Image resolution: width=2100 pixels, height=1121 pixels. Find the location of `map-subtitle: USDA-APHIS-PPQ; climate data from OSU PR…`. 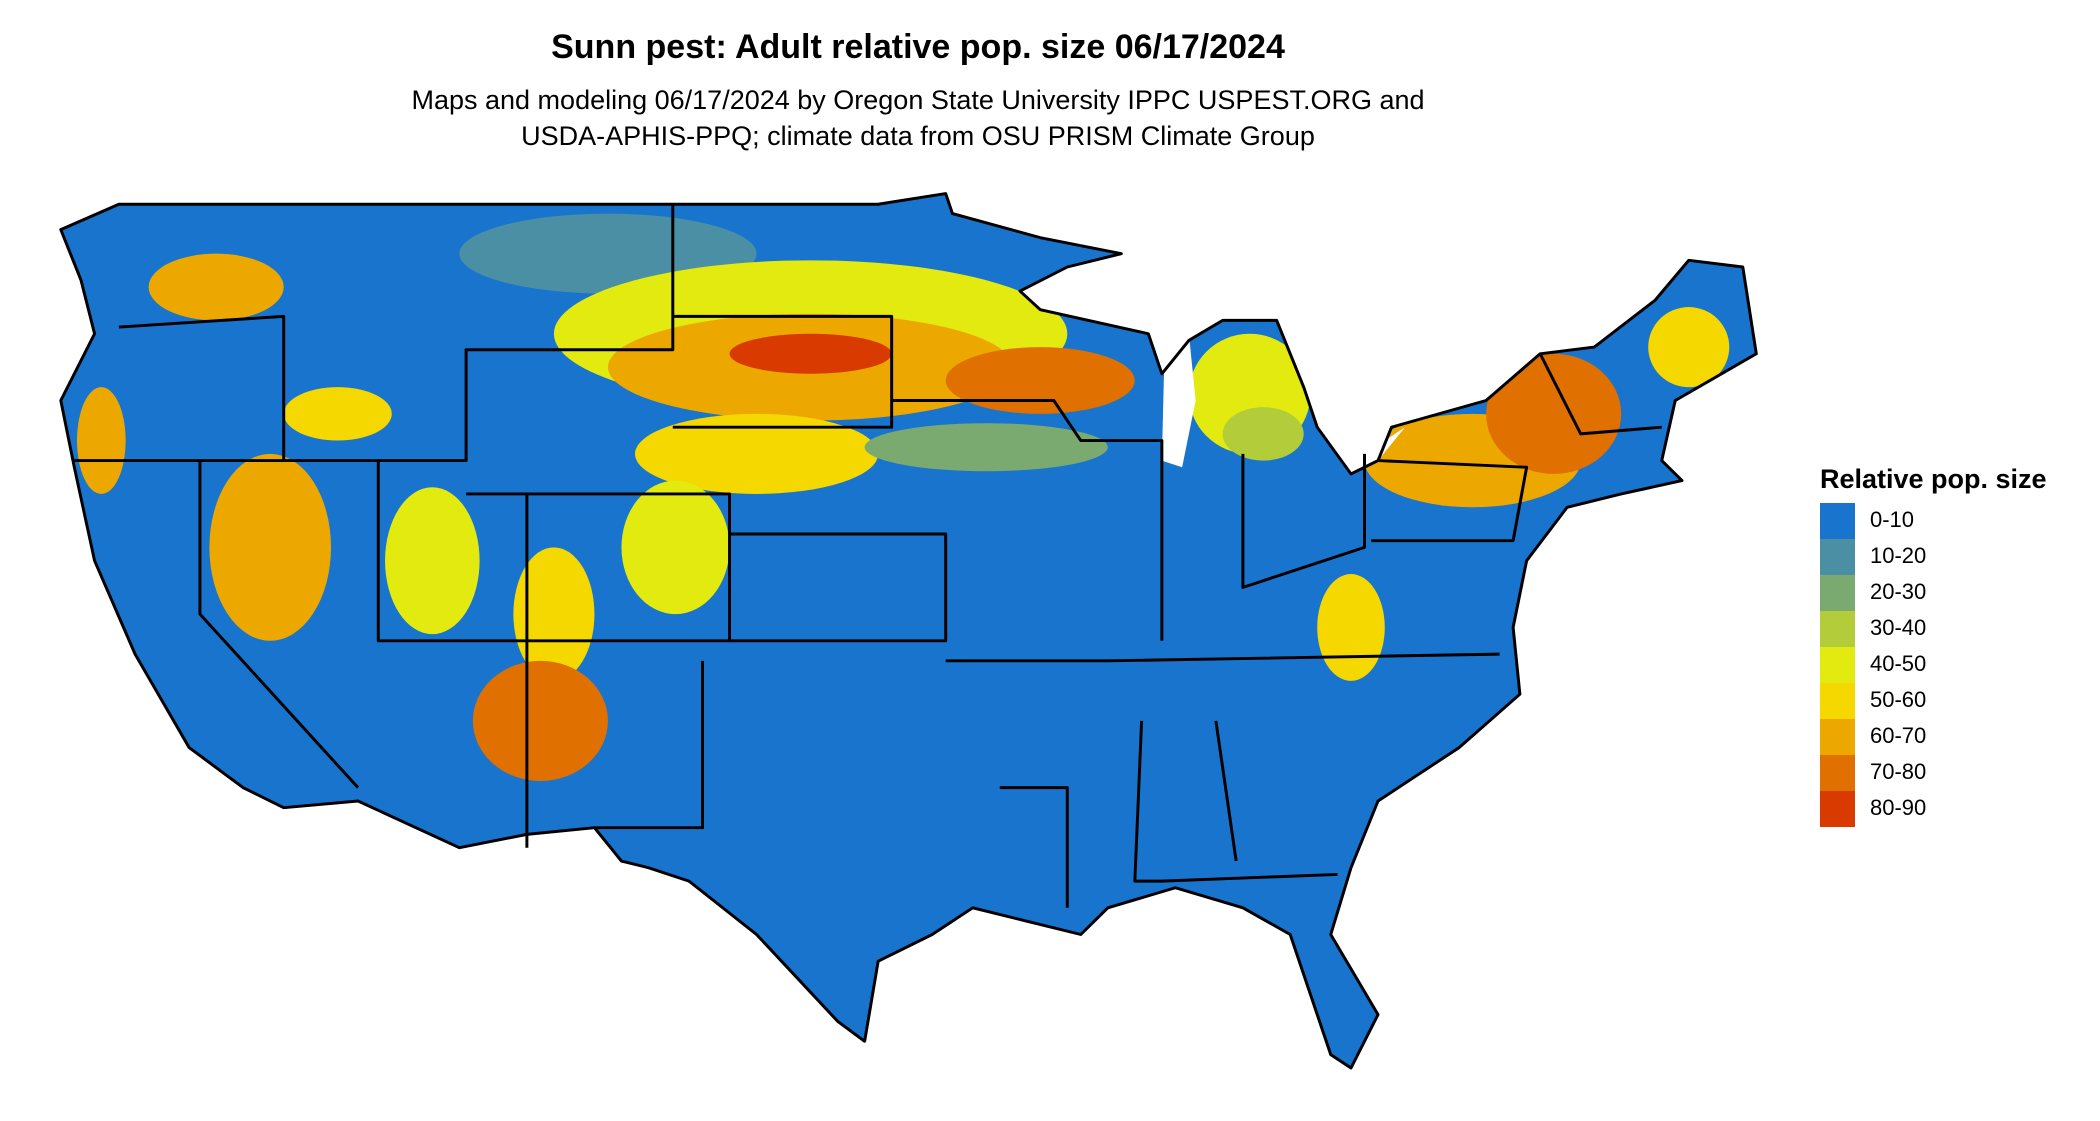

map-subtitle: USDA-APHIS-PPQ; climate data from OSU PR… is located at coordinates (918, 136).